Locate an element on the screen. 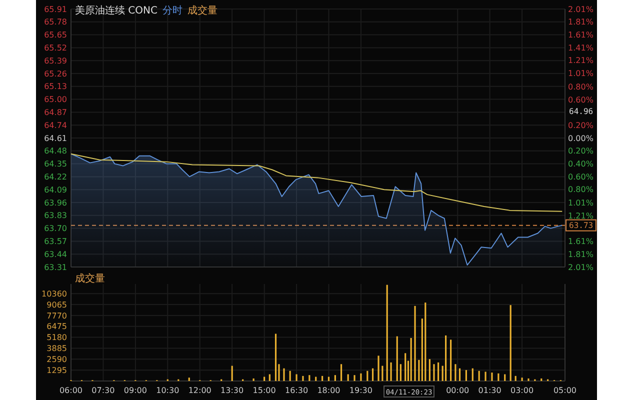 This screenshot has width=640, height=400. y2-tick-label: 1.41% is located at coordinates (581, 47).